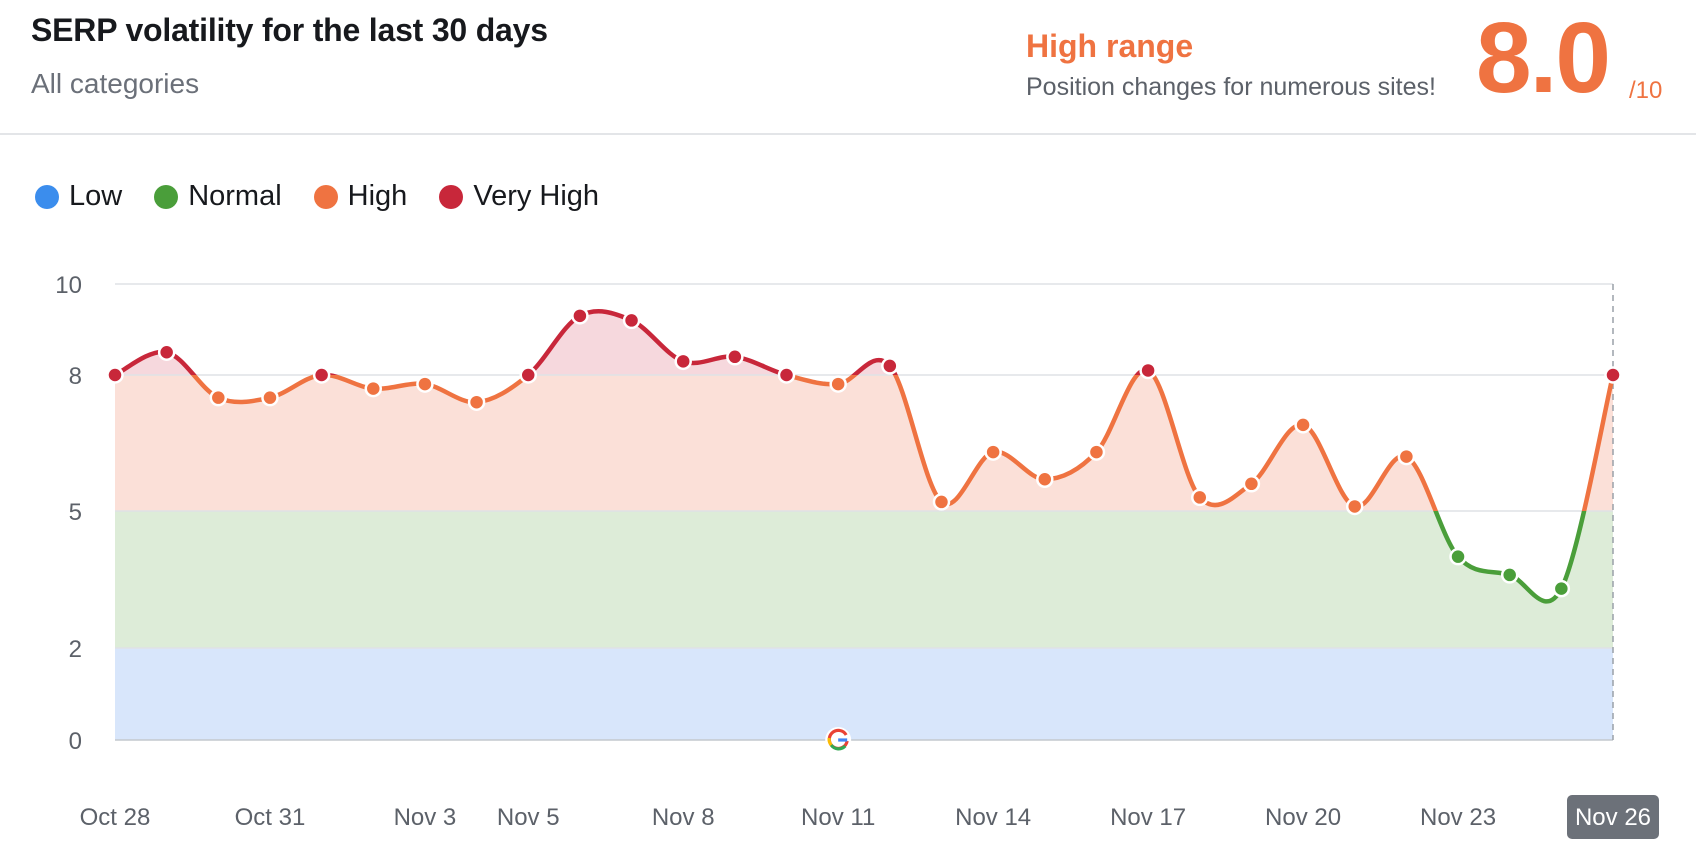  Describe the element at coordinates (1303, 817) in the screenshot. I see `x-tick-label-nov-20: Nov 20` at that location.